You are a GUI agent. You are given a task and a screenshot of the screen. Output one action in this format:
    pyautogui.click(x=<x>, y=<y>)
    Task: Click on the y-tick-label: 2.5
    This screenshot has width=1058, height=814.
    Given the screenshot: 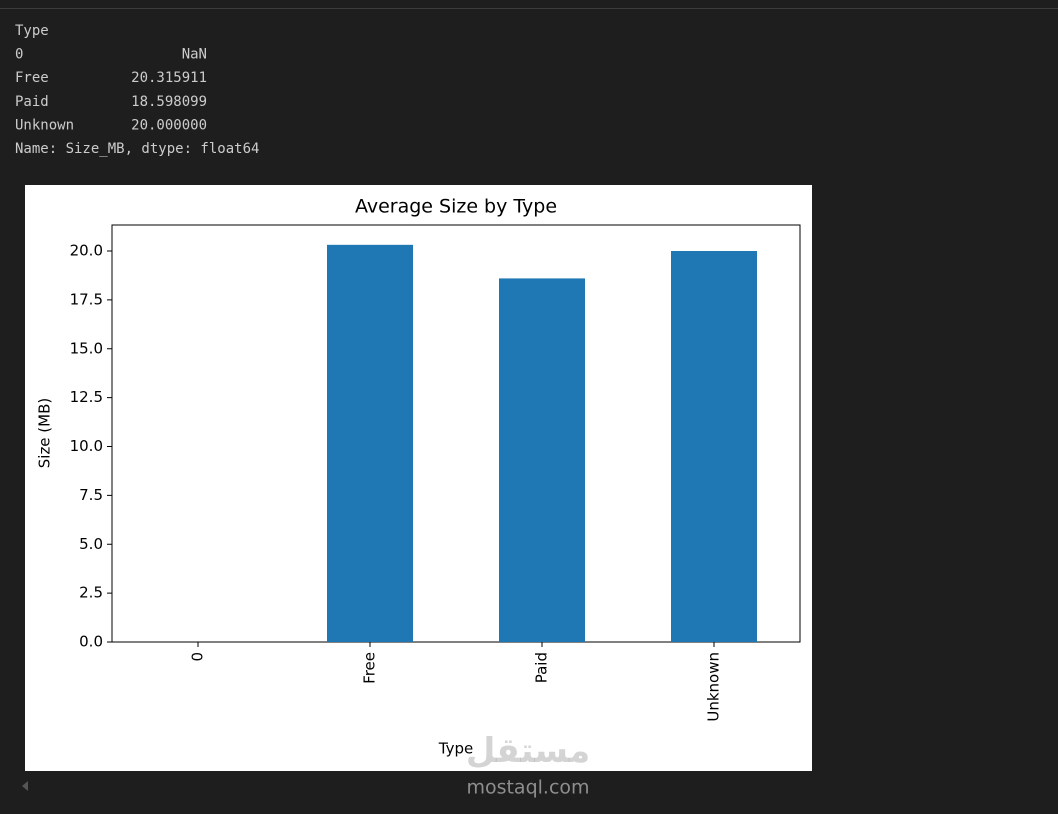 What is the action you would take?
    pyautogui.click(x=91, y=593)
    